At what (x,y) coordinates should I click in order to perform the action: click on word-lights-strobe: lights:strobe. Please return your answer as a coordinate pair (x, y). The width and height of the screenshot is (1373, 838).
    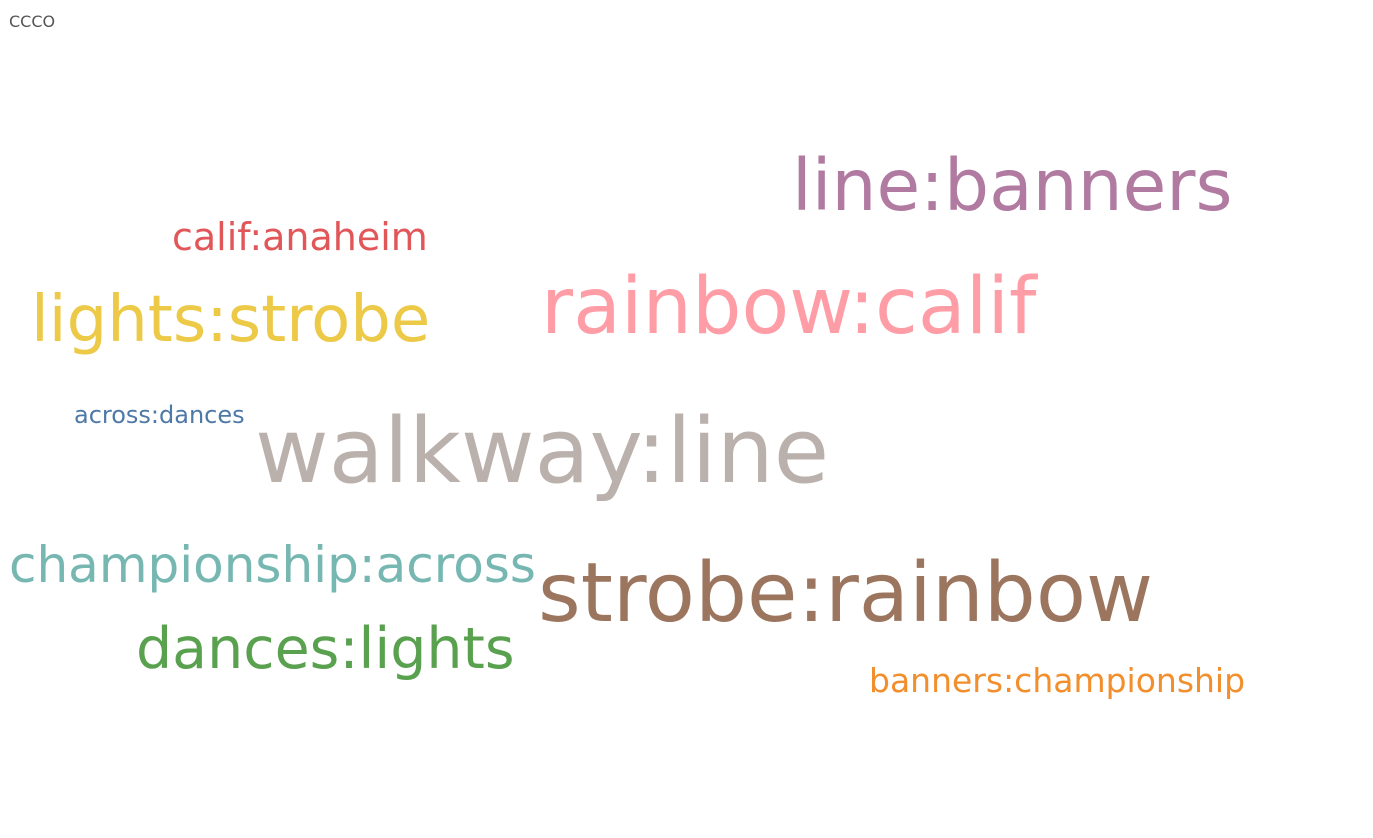
    Looking at the image, I should click on (230, 320).